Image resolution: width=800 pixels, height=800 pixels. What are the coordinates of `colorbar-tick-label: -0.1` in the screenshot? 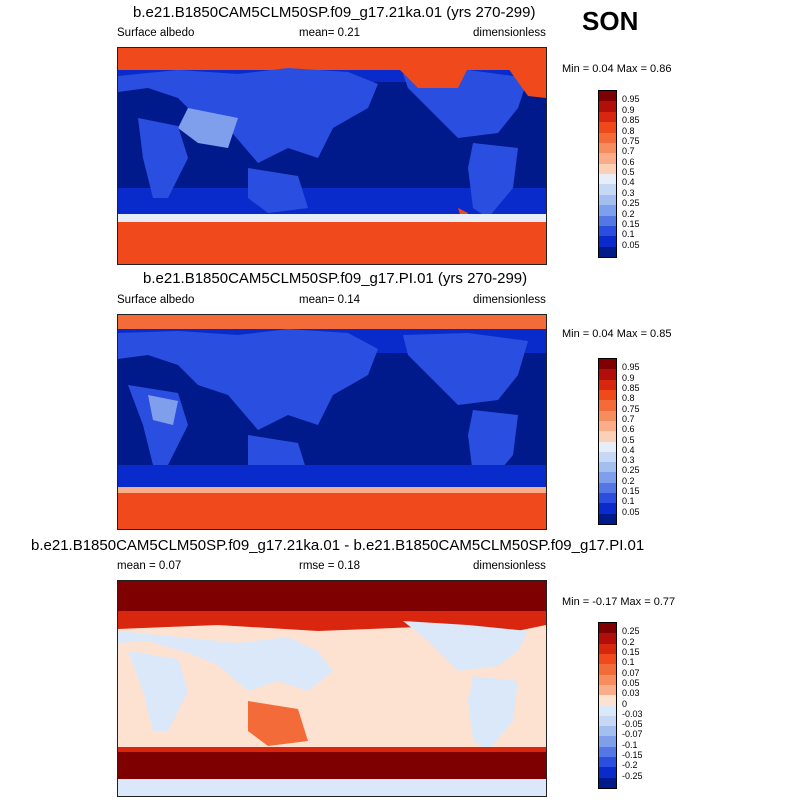 It's located at (630, 744).